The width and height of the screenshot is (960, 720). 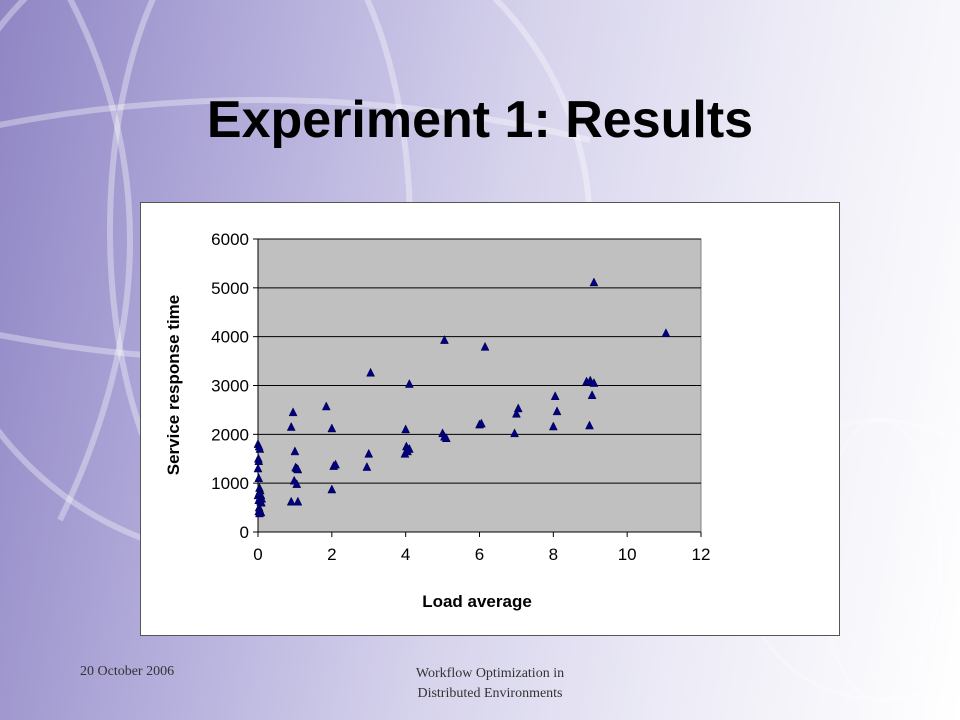 What do you see at coordinates (331, 554) in the screenshot?
I see `x-tick-label: 2` at bounding box center [331, 554].